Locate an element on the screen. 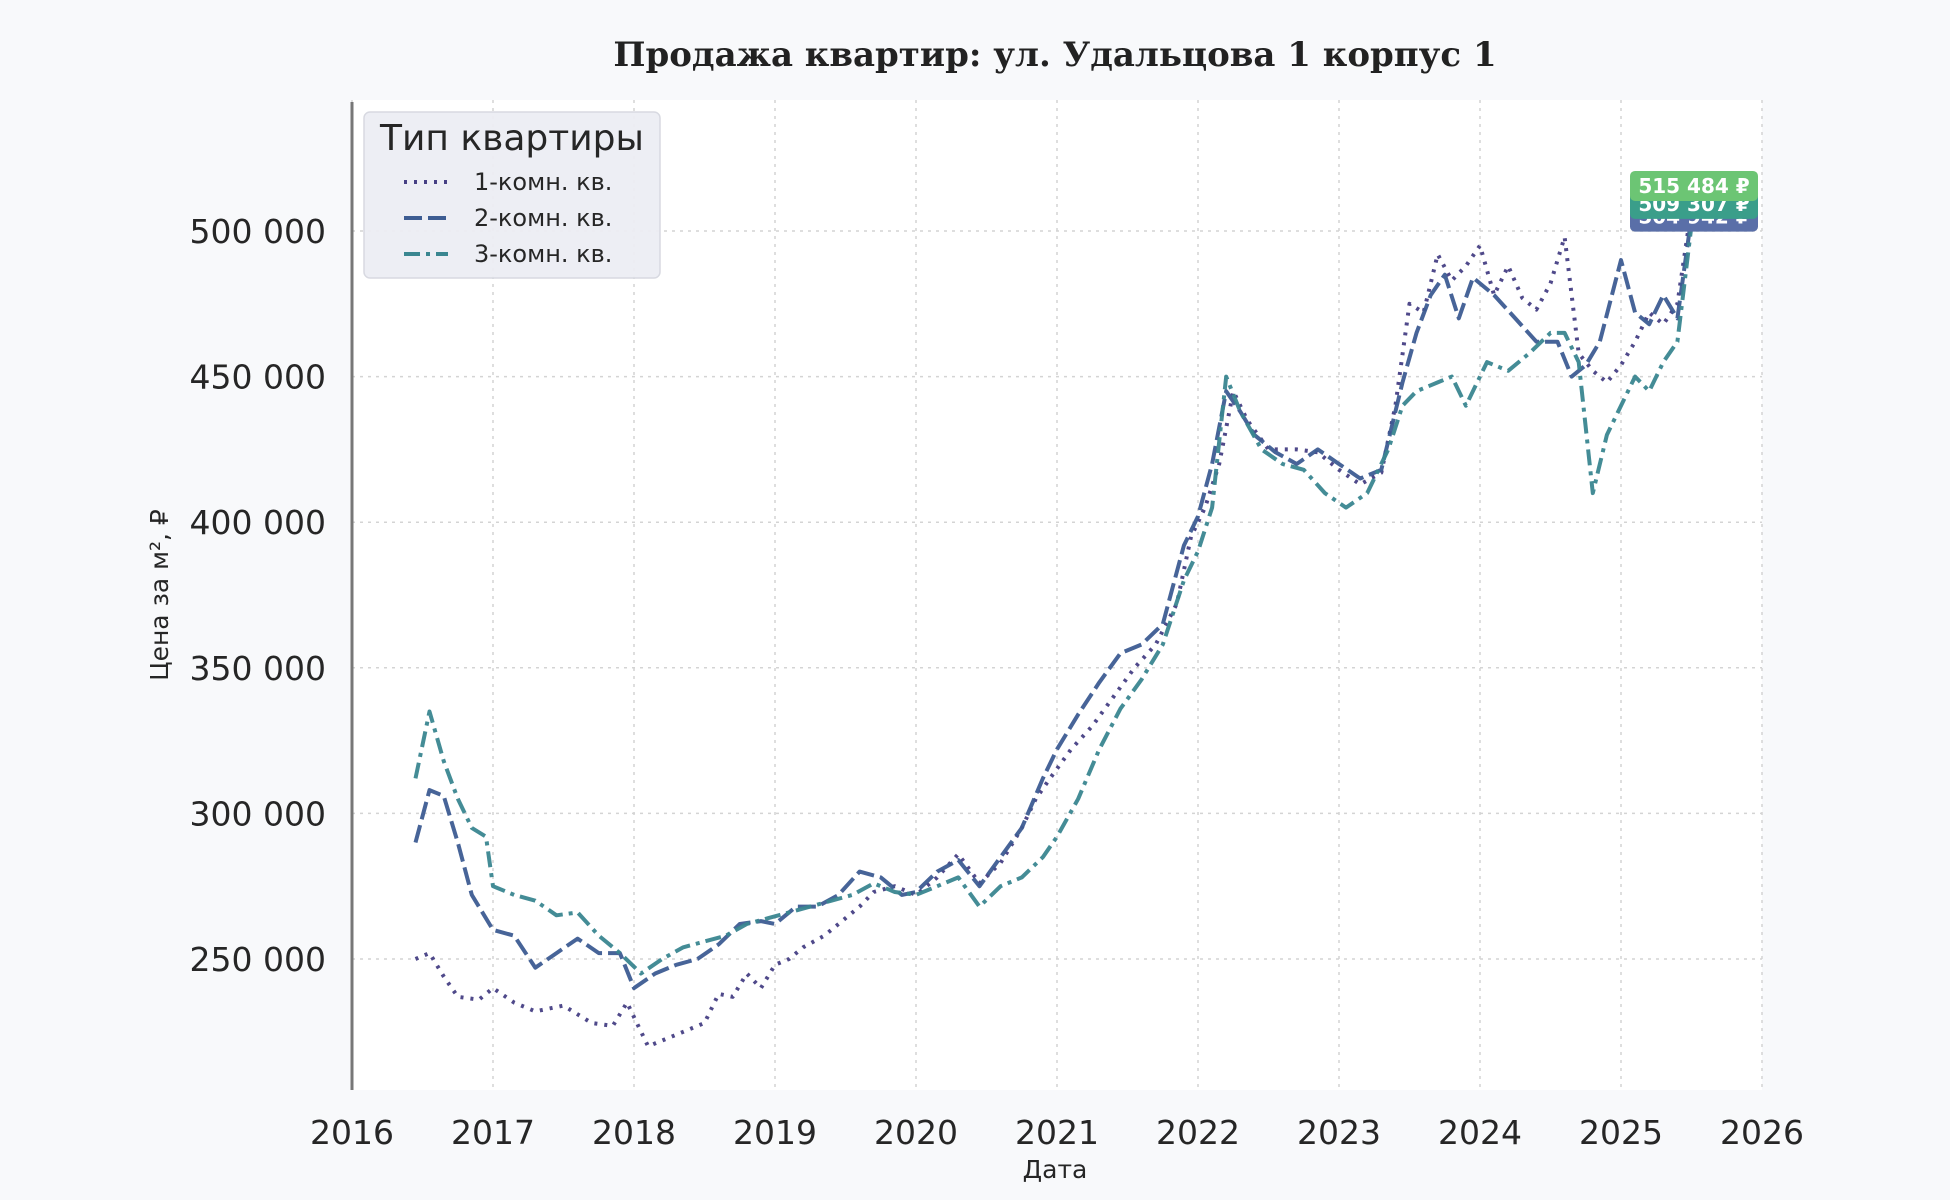 The height and width of the screenshot is (1200, 1950). y-tick-label: 250 000 is located at coordinates (258, 959).